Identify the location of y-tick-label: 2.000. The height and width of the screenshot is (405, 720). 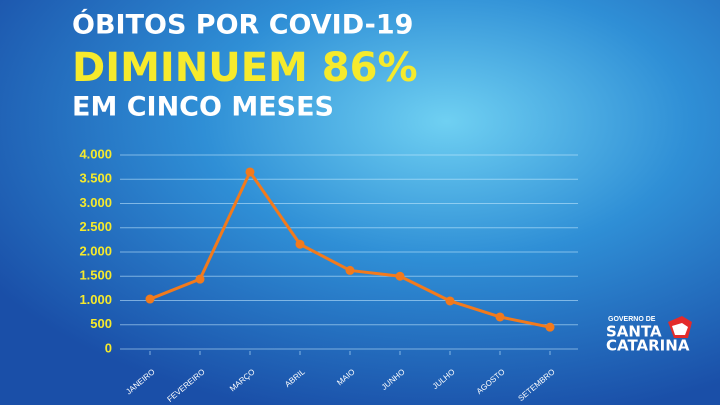
(95, 250).